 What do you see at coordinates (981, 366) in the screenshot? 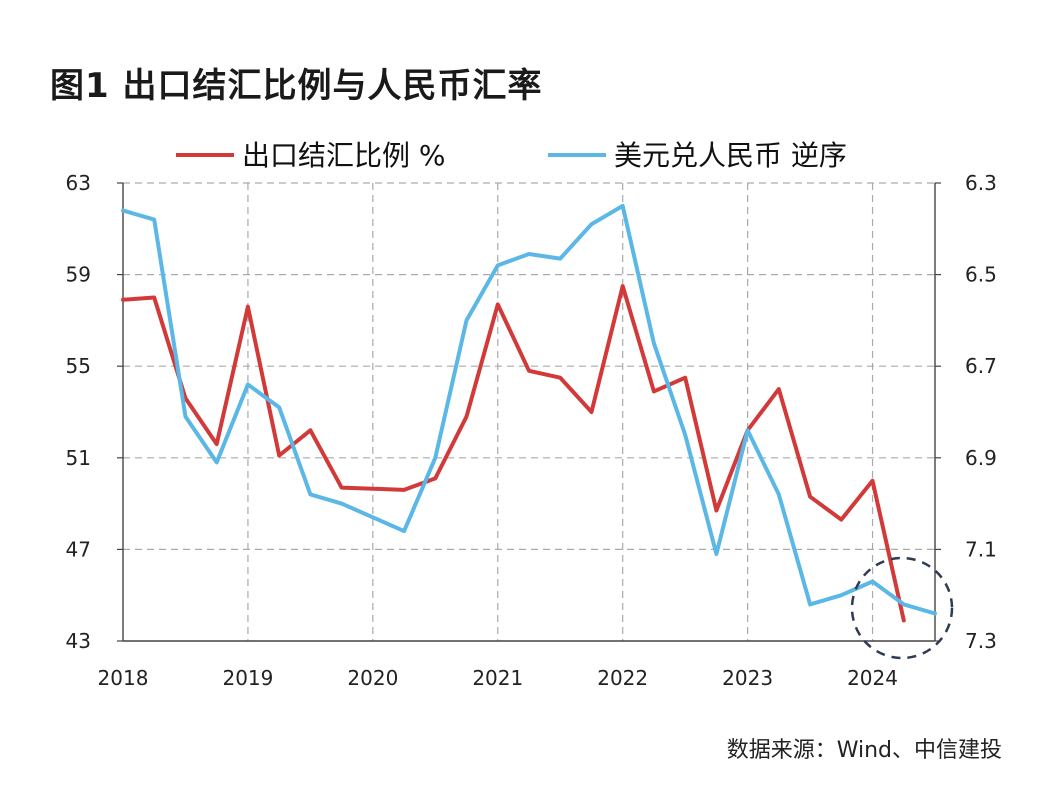
I see `y-right-tick-label: 6.7` at bounding box center [981, 366].